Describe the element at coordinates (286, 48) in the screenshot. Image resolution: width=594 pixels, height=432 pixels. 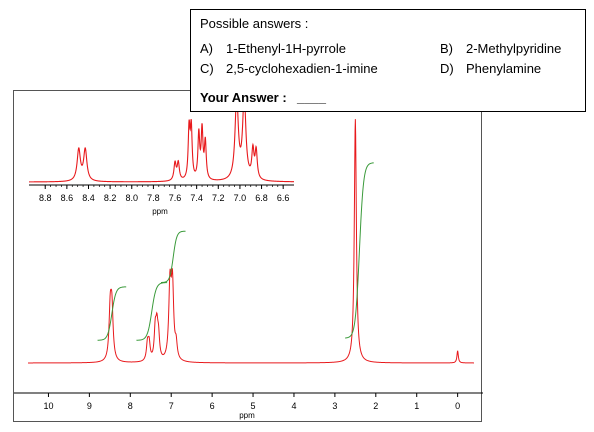
I see `option-a-text: 1-Ethenyl-1H-pyrrole` at that location.